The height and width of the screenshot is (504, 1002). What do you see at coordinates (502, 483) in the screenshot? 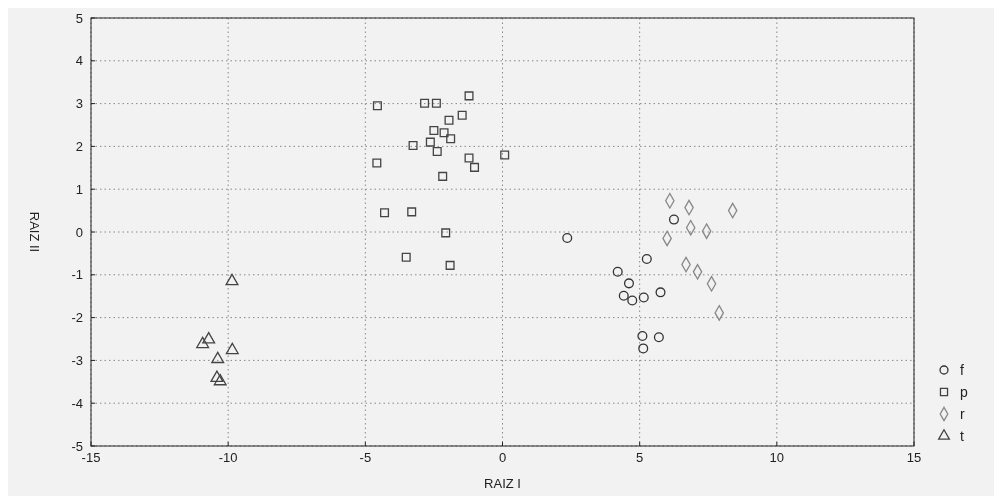
I see `x-axis-title: RAIZ I` at bounding box center [502, 483].